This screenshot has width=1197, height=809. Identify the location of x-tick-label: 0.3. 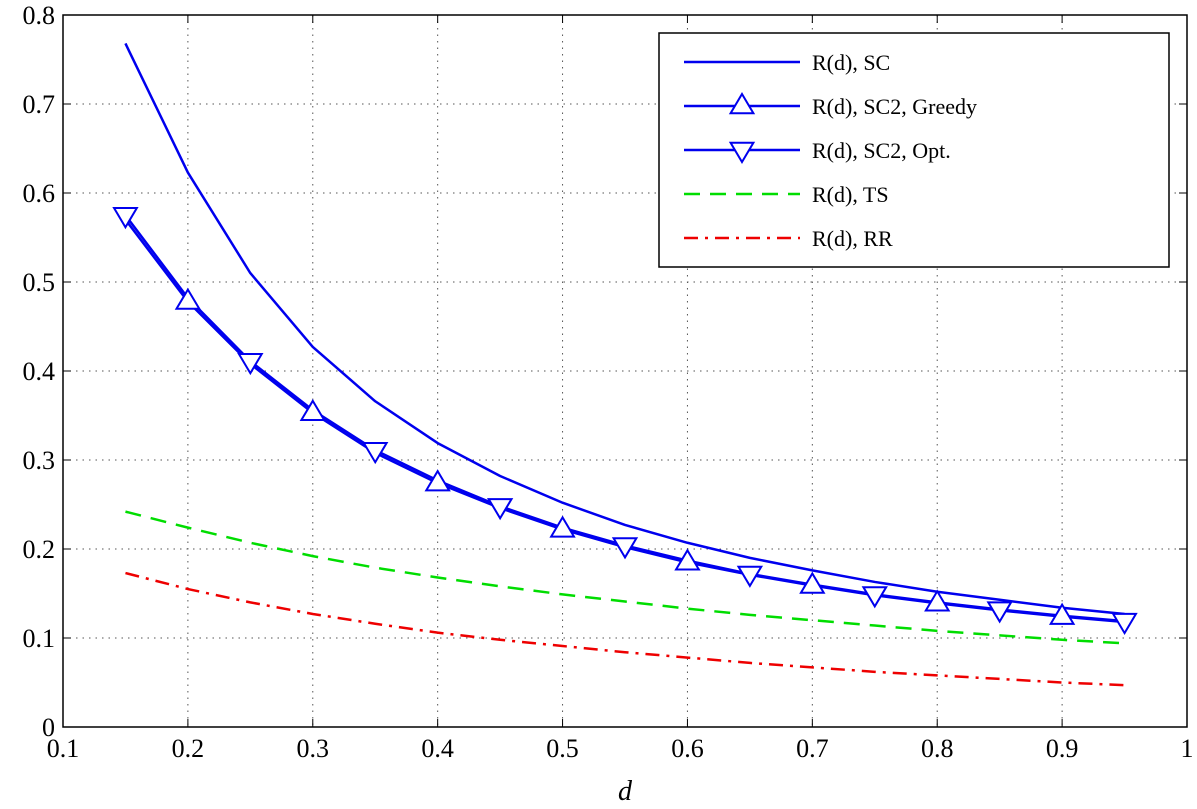
(313, 748).